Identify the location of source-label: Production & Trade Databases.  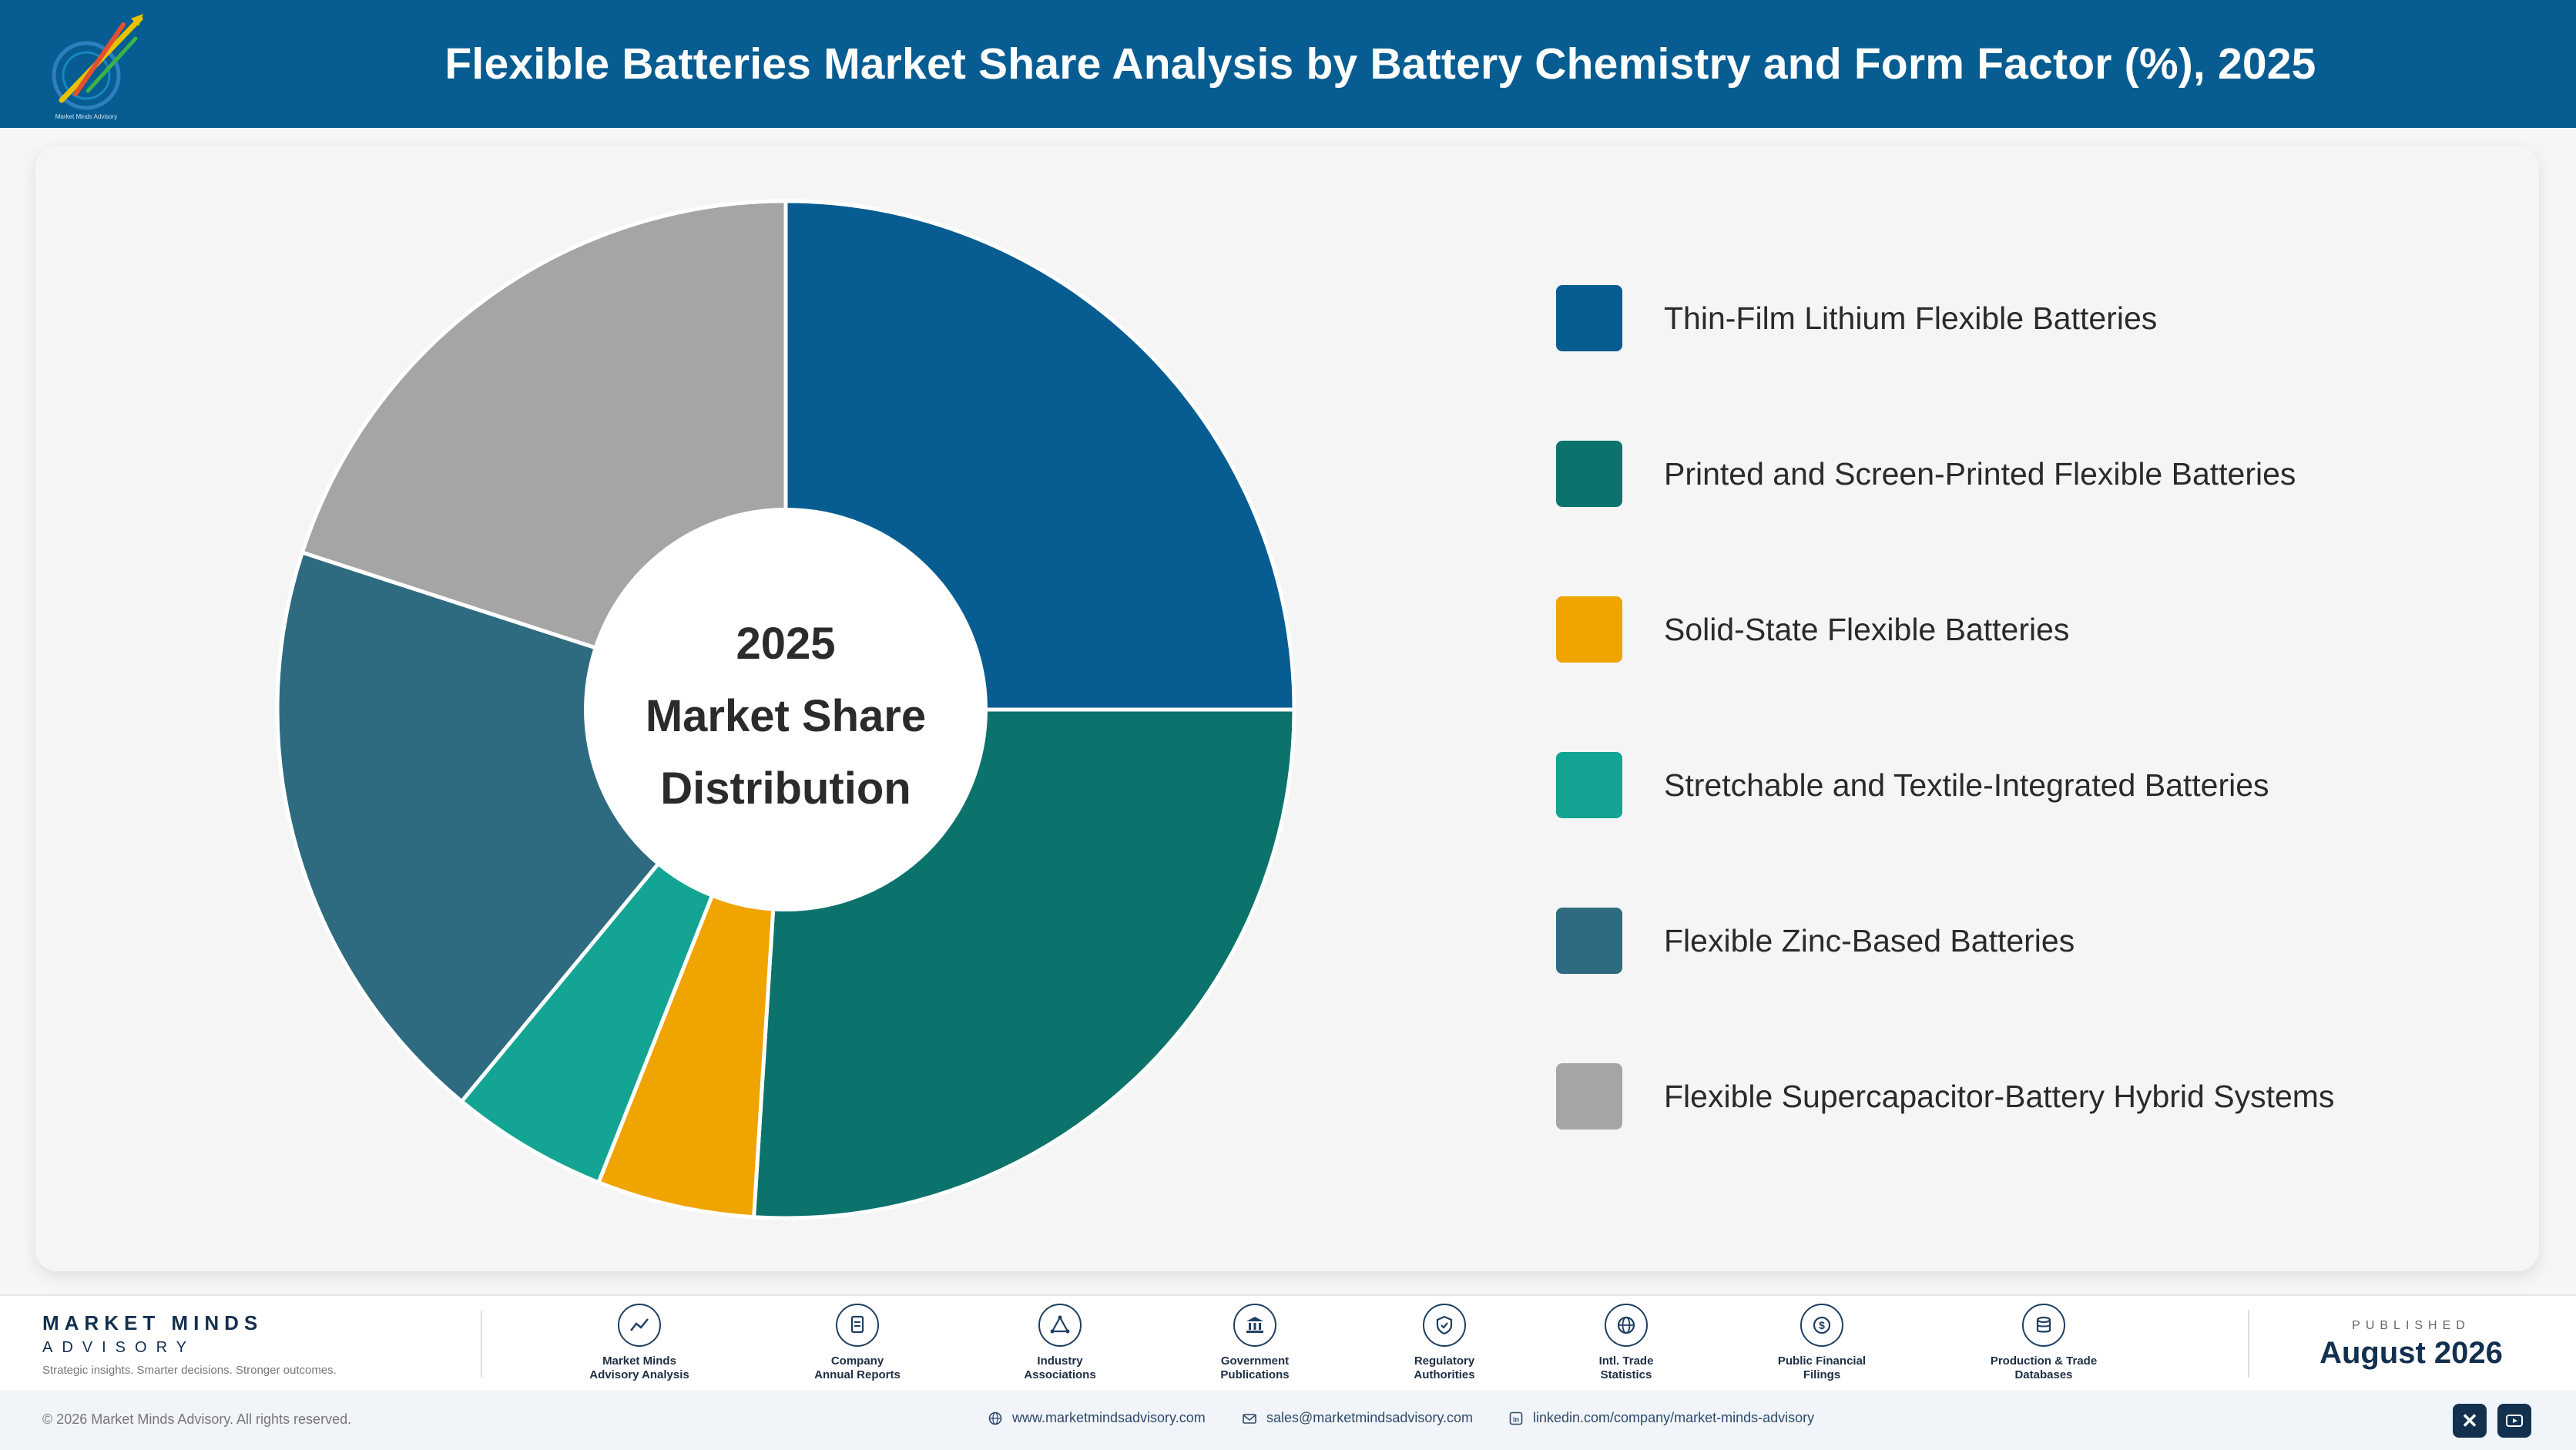
(2044, 1367).